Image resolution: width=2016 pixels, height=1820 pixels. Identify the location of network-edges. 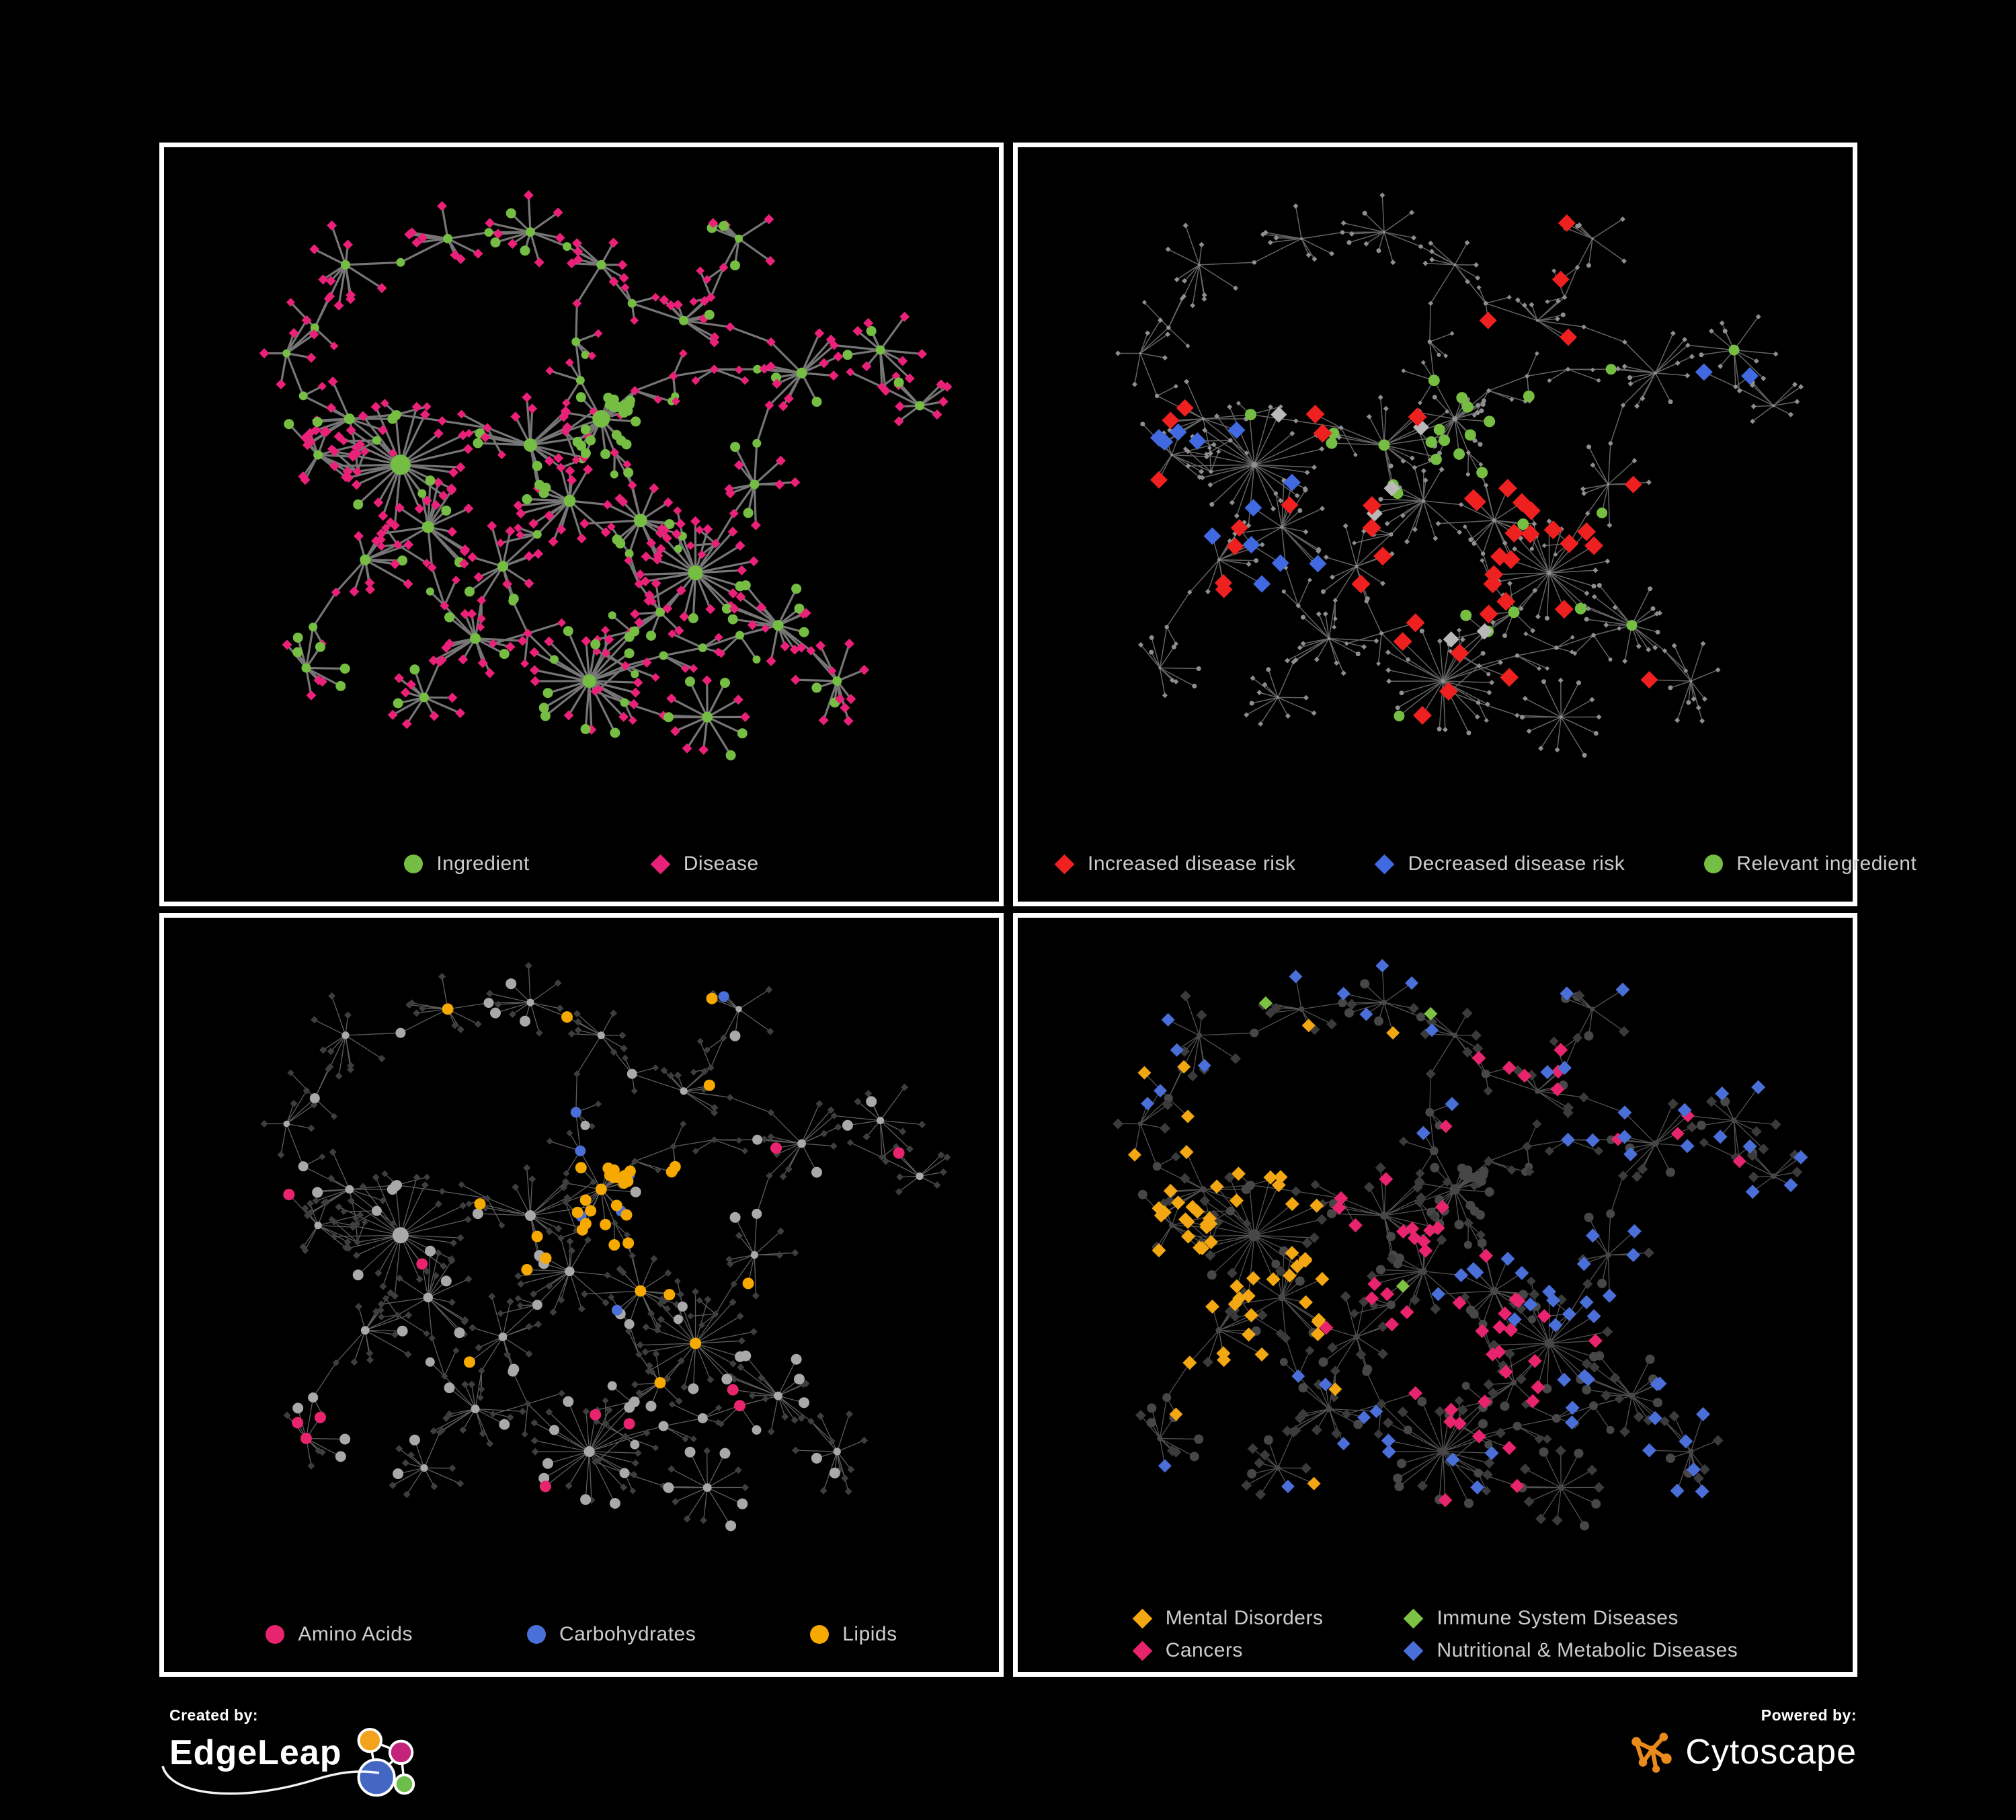
(1460, 475).